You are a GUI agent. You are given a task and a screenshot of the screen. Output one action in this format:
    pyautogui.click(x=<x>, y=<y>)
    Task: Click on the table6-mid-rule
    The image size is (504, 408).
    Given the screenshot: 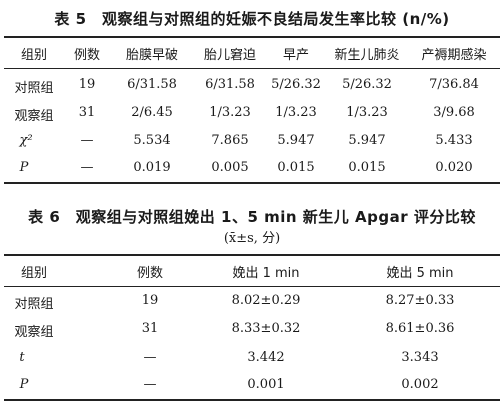 What is the action you would take?
    pyautogui.click(x=252, y=286)
    